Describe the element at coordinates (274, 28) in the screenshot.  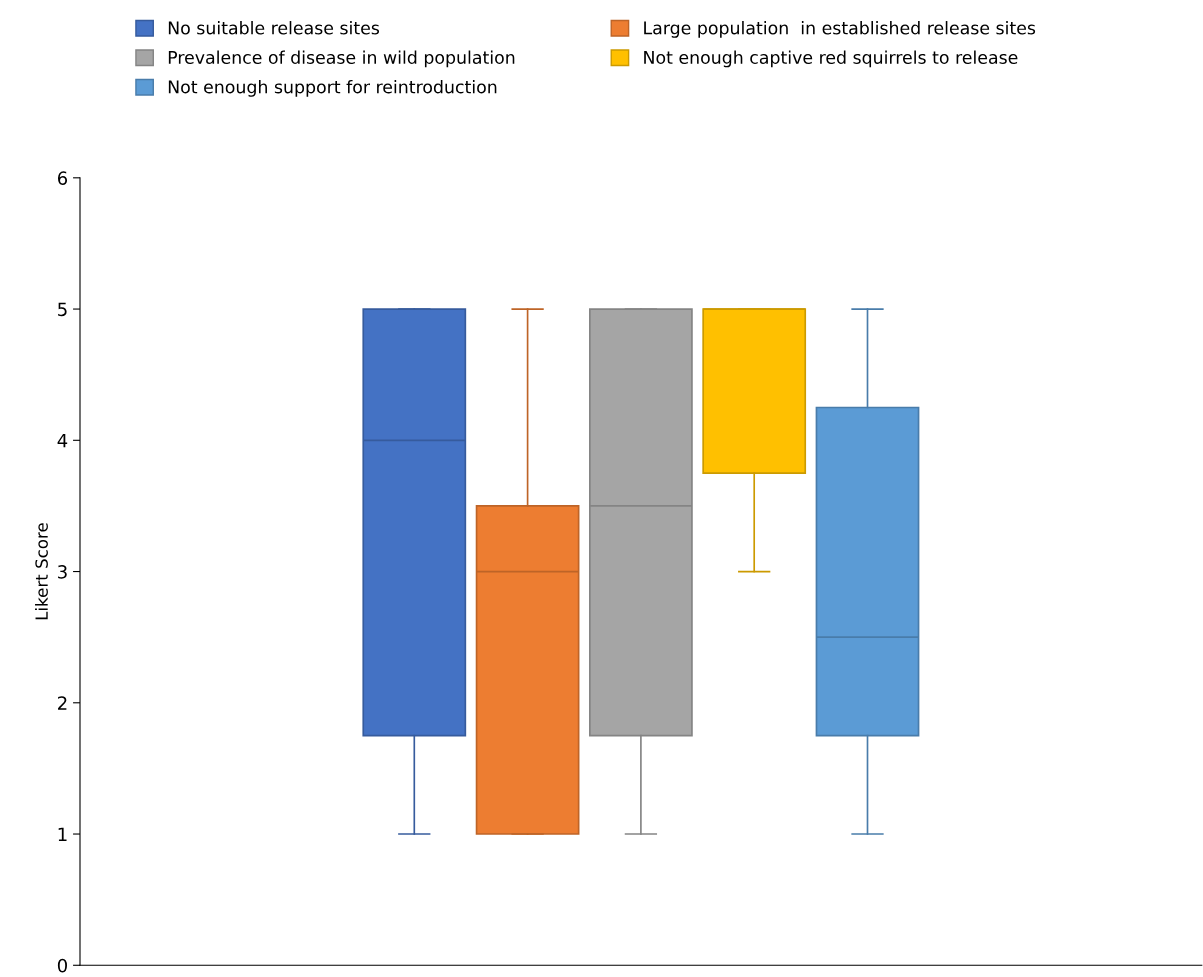
I see `legend-label: No suitable release sites` at that location.